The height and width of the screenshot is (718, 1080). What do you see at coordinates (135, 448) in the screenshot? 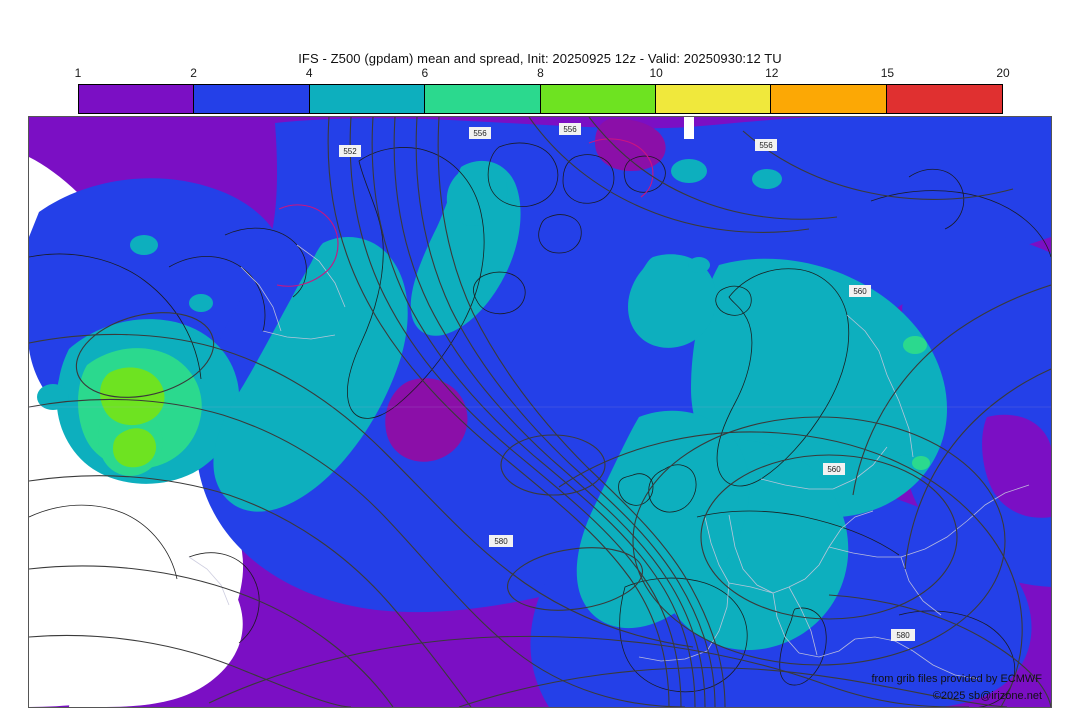
I see `spread-band-8-10-core2` at bounding box center [135, 448].